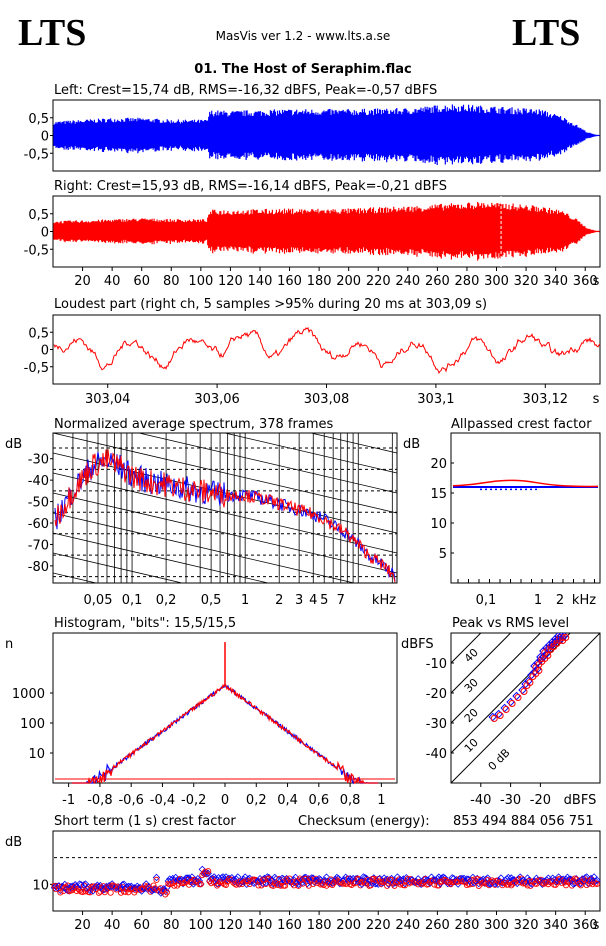 The image size is (606, 946). I want to click on allpassed-crest-ytick-label: 10, so click(438, 524).